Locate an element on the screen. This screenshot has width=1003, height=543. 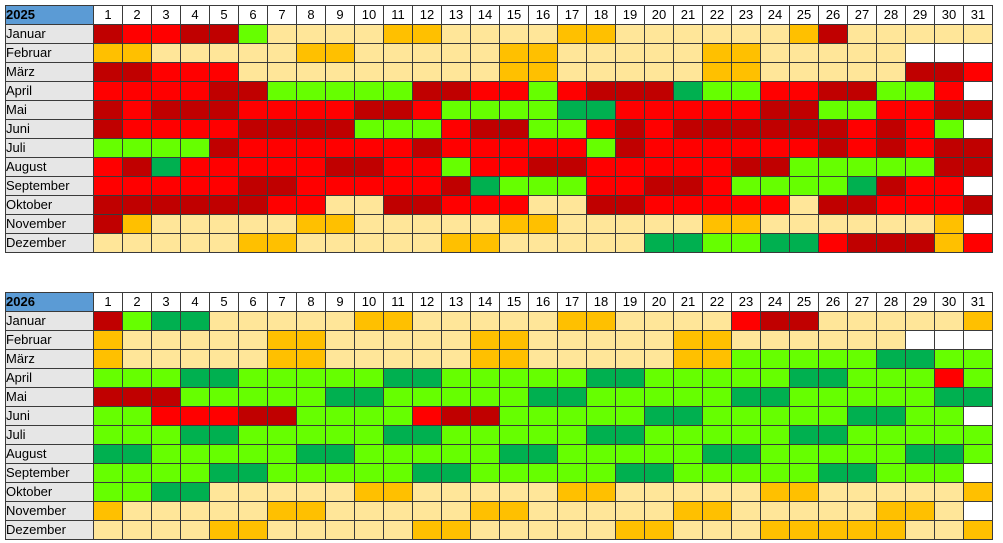
day-header: 31 is located at coordinates (978, 15).